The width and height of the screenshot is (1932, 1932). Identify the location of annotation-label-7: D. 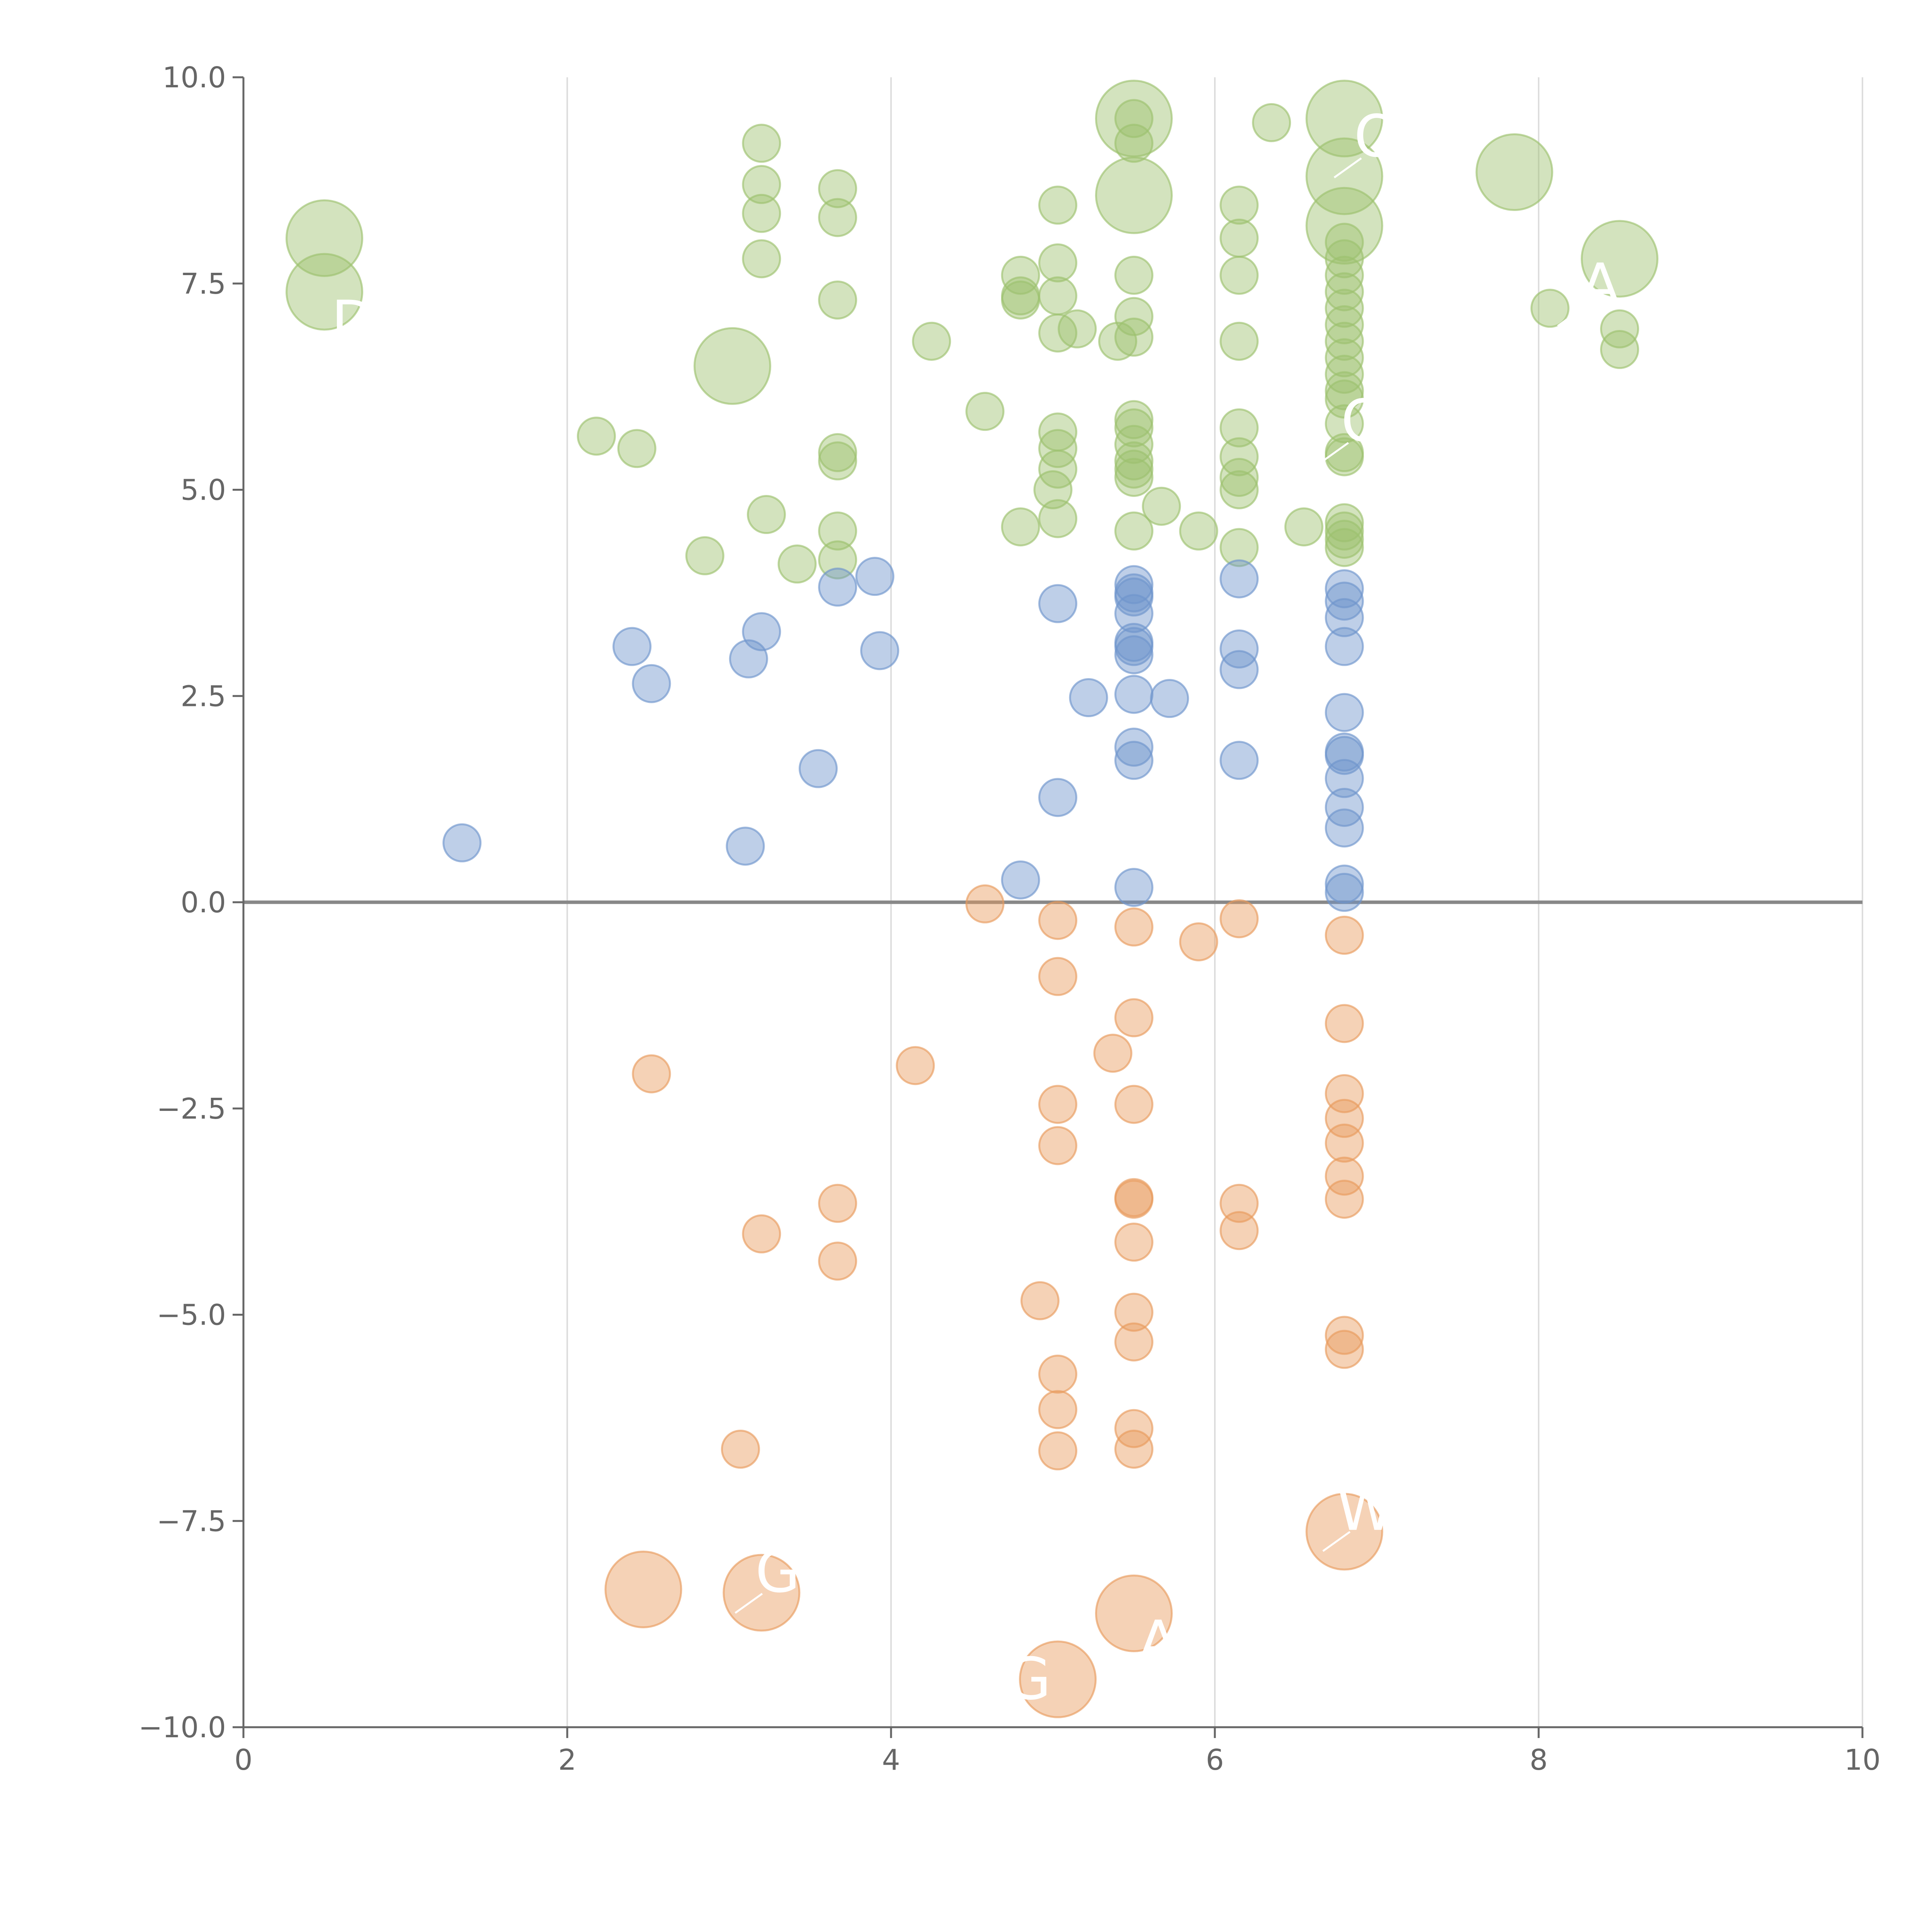
(353, 323).